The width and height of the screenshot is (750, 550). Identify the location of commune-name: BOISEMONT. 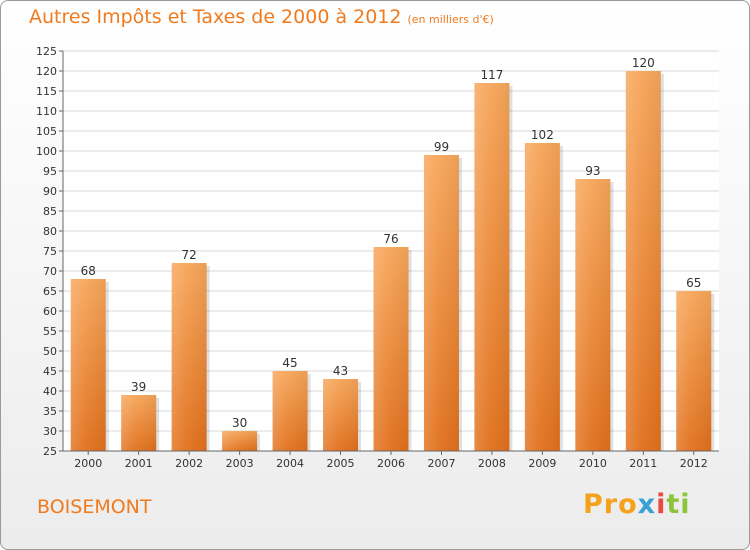
(94, 507).